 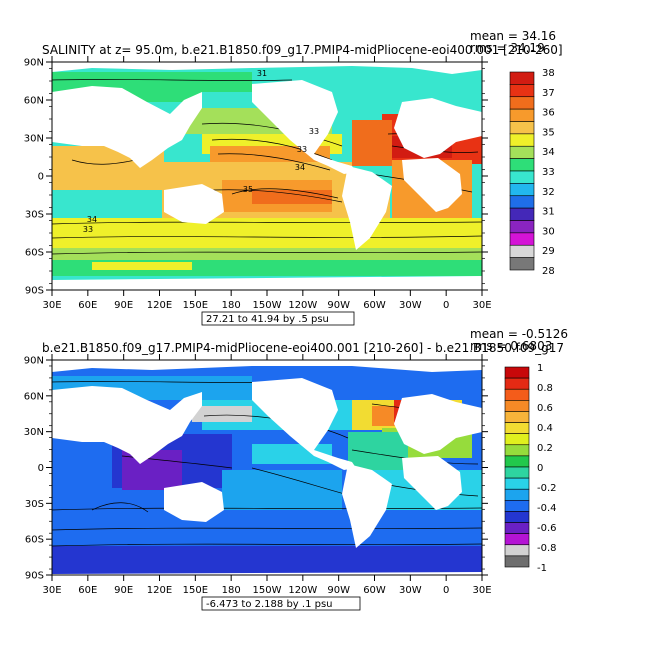 What do you see at coordinates (195, 590) in the screenshot?
I see `x-tick-label: 150E` at bounding box center [195, 590].